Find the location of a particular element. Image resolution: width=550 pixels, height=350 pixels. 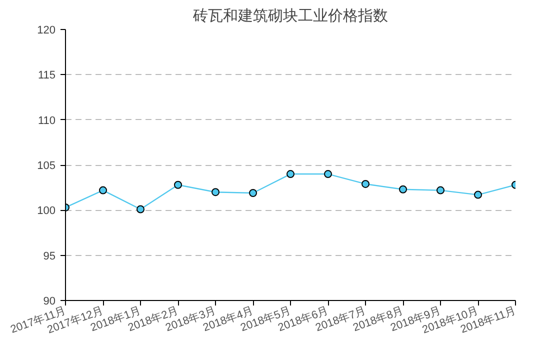

y-tick-label: 115 is located at coordinates (47, 76).